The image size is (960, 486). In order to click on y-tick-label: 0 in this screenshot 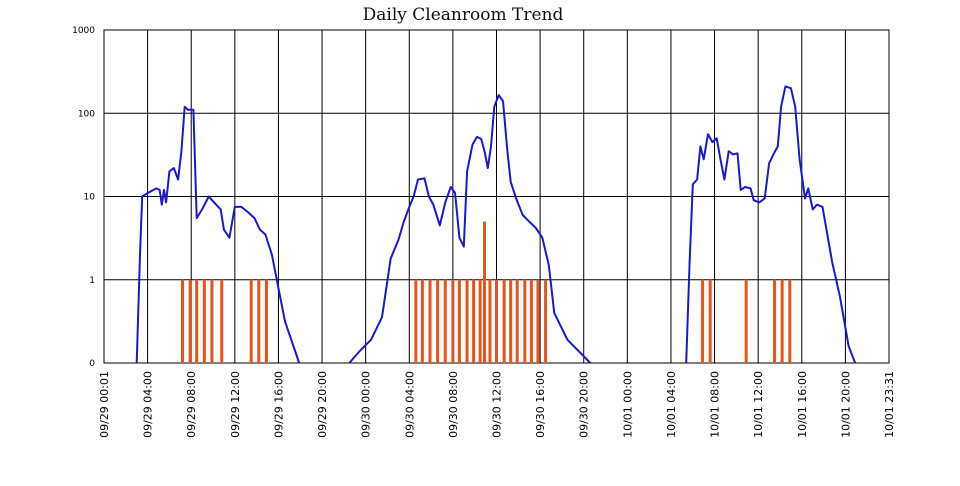, I will do `click(92, 364)`.